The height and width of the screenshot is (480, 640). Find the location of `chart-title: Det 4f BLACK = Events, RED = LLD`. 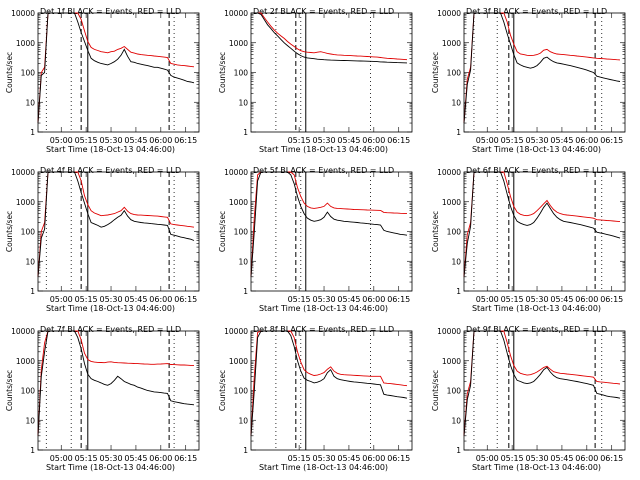

chart-title: Det 4f BLACK = Events, RED = LLD is located at coordinates (110, 170).